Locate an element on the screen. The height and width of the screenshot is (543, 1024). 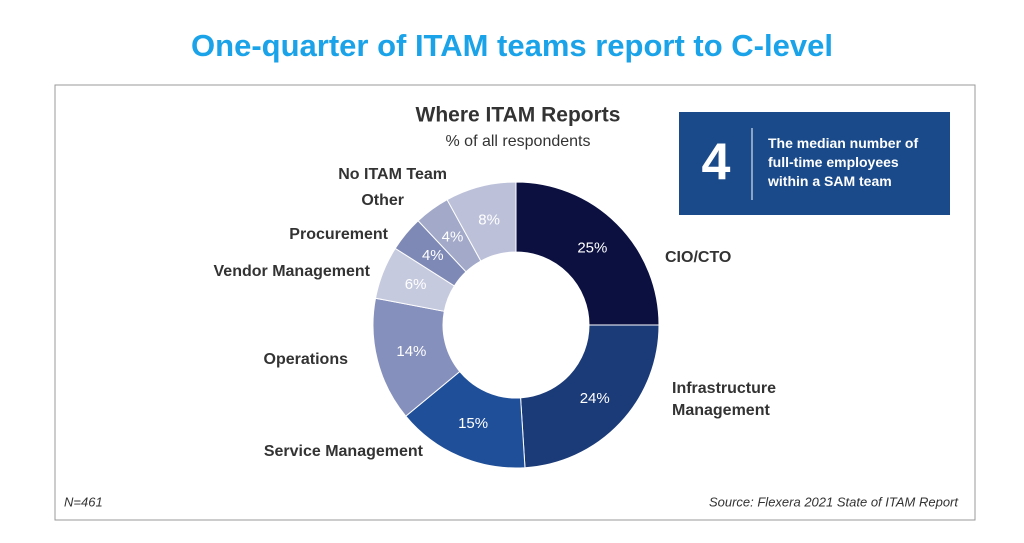
category-label: Procurement is located at coordinates (338, 234).